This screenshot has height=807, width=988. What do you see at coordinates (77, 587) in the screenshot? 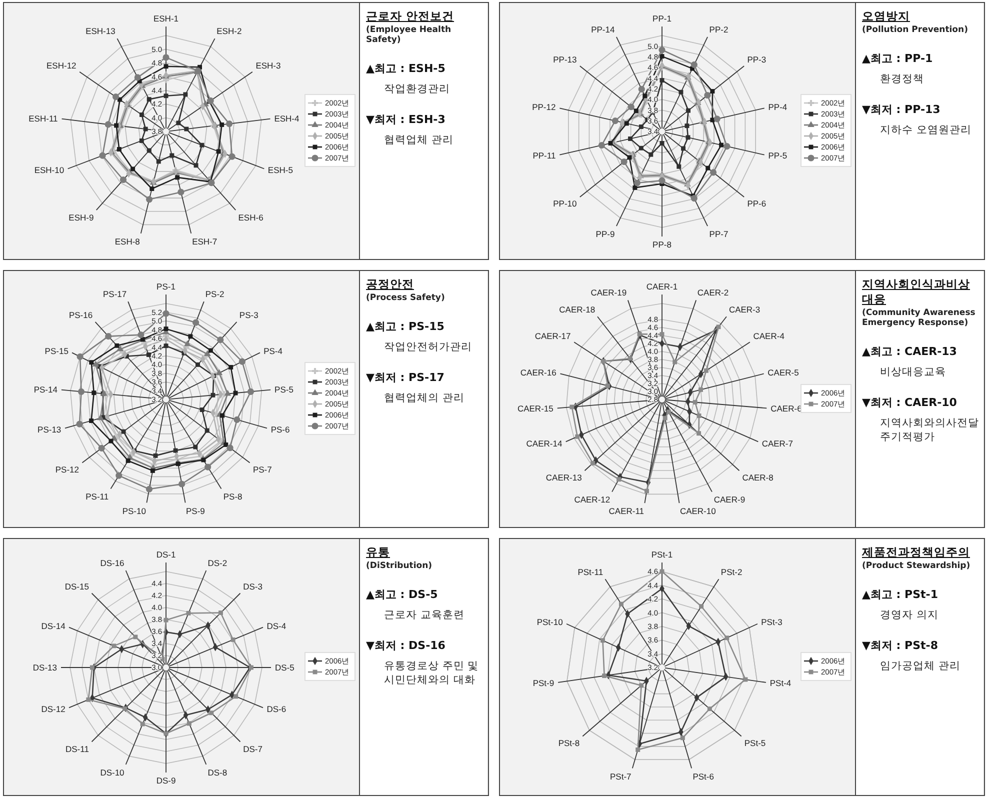
I see `spoke-label: DS-15` at bounding box center [77, 587].